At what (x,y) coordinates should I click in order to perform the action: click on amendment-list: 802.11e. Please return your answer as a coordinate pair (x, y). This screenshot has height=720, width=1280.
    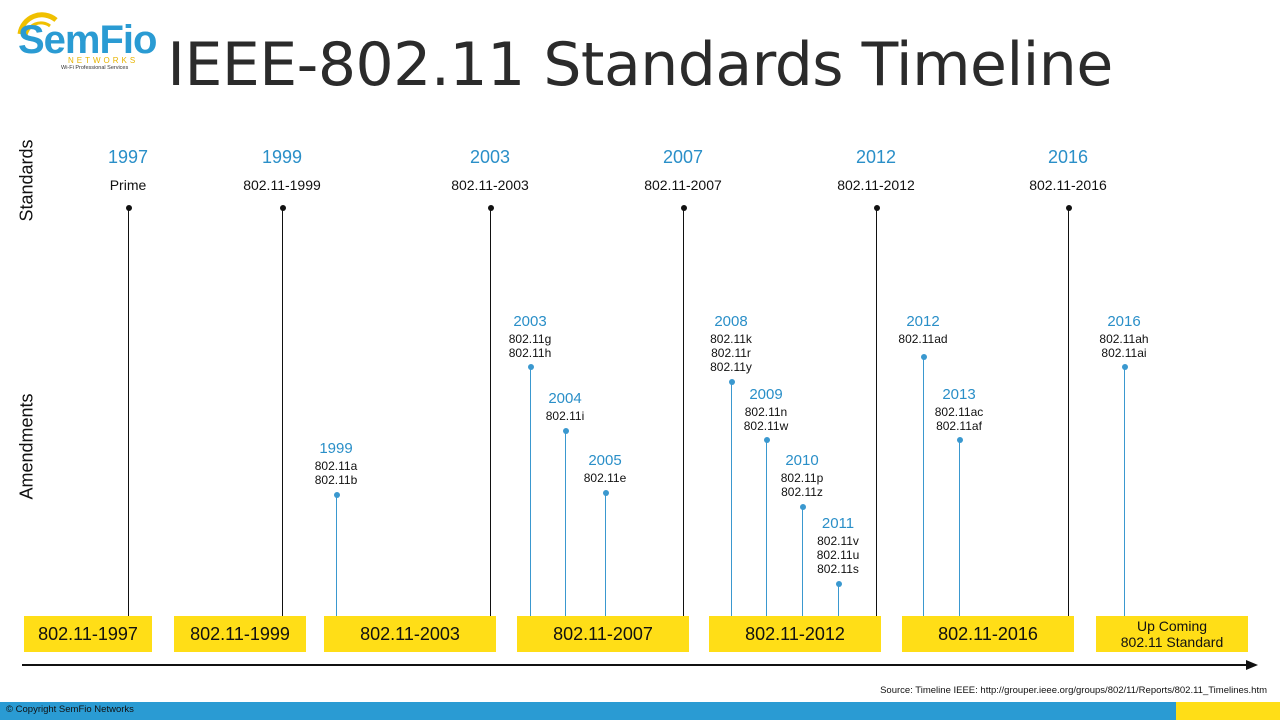
    Looking at the image, I should click on (605, 478).